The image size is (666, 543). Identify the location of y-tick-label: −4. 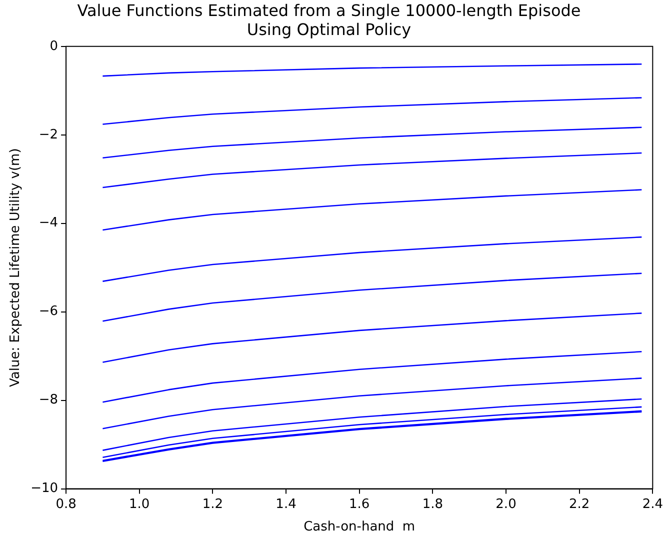
(48, 223).